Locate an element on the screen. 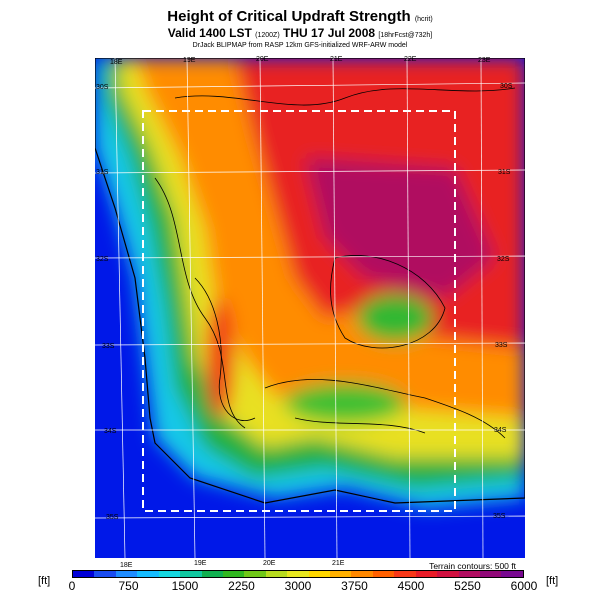 Image resolution: width=600 pixels, height=600 pixels. lat-right-30: 30S is located at coordinates (506, 86).